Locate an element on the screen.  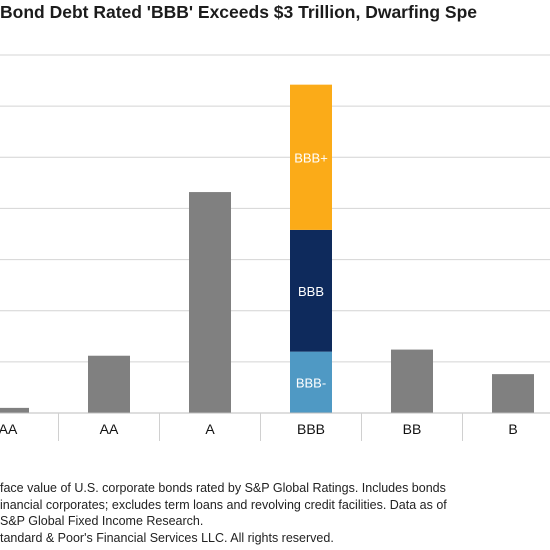
bar-segment-label: BBB is located at coordinates (311, 291).